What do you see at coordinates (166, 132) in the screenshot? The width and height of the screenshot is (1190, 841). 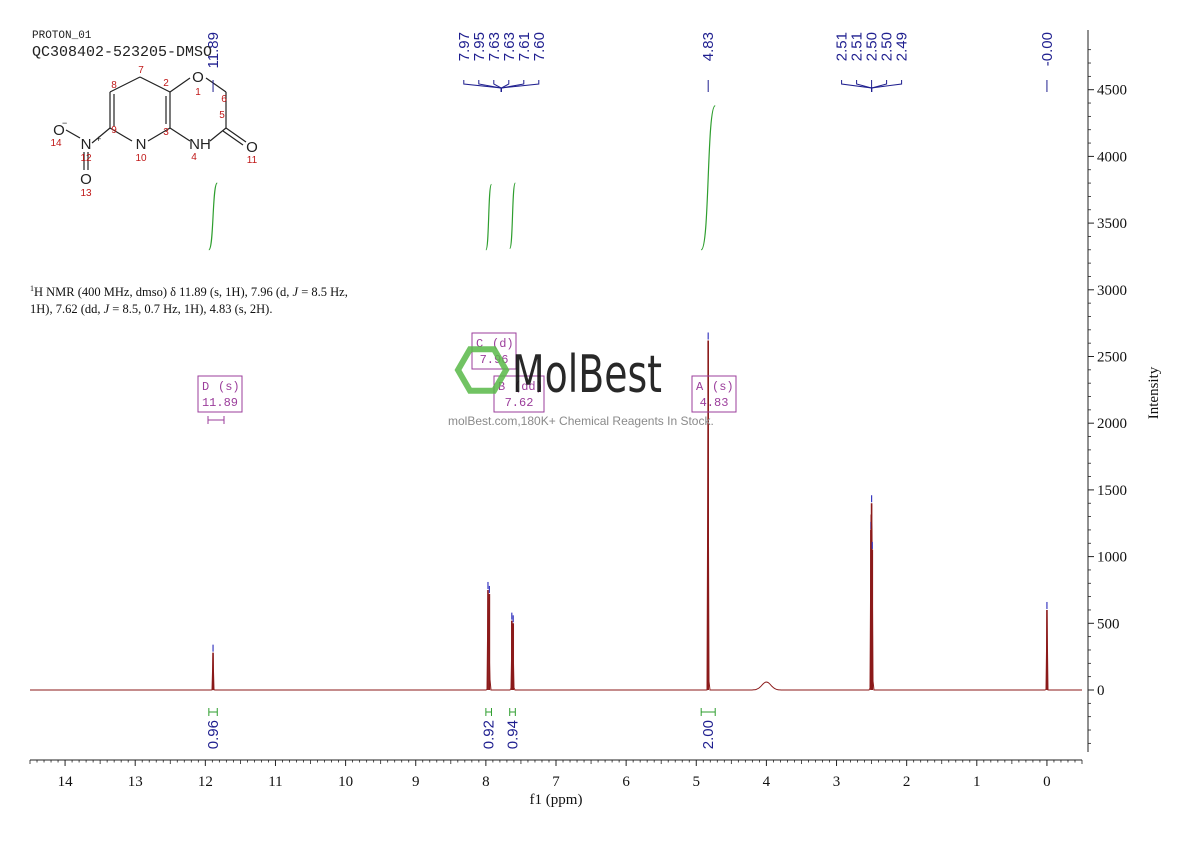 I see `structure-atom-number: 3` at bounding box center [166, 132].